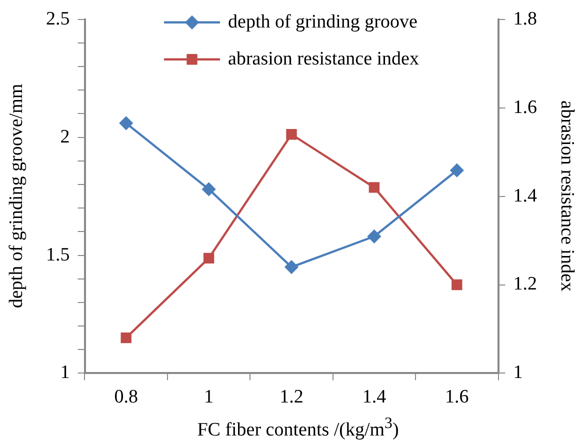 The width and height of the screenshot is (583, 443). What do you see at coordinates (292, 397) in the screenshot?
I see `x-tick-label: 1.2` at bounding box center [292, 397].